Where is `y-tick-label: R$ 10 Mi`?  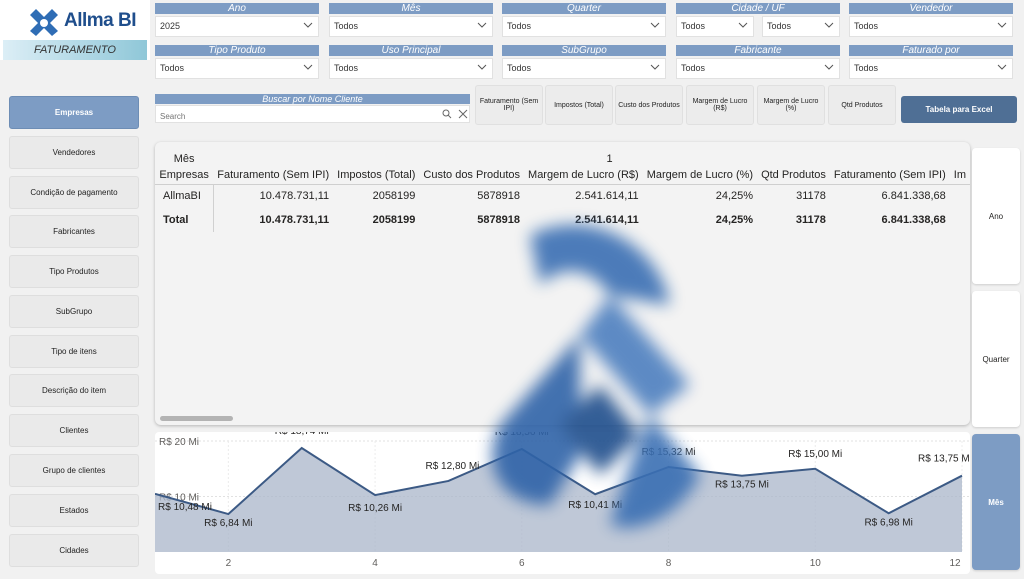 y-tick-label: R$ 10 Mi is located at coordinates (179, 498).